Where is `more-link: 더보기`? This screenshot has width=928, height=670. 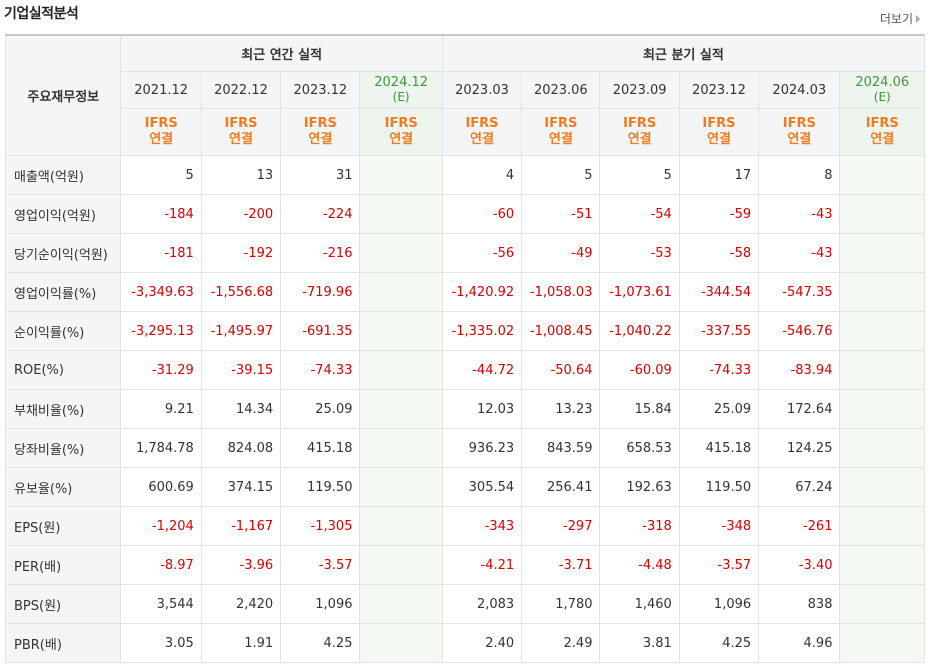 more-link: 더보기 is located at coordinates (900, 18).